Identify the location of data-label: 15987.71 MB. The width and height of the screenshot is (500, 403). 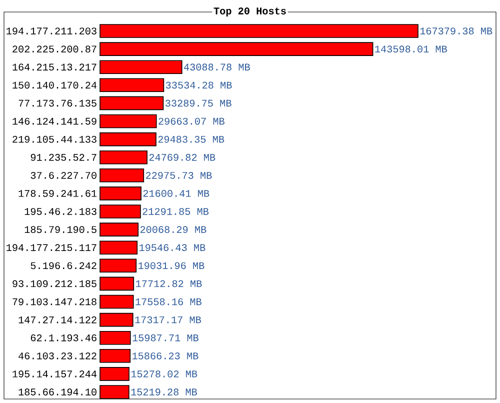
(165, 338).